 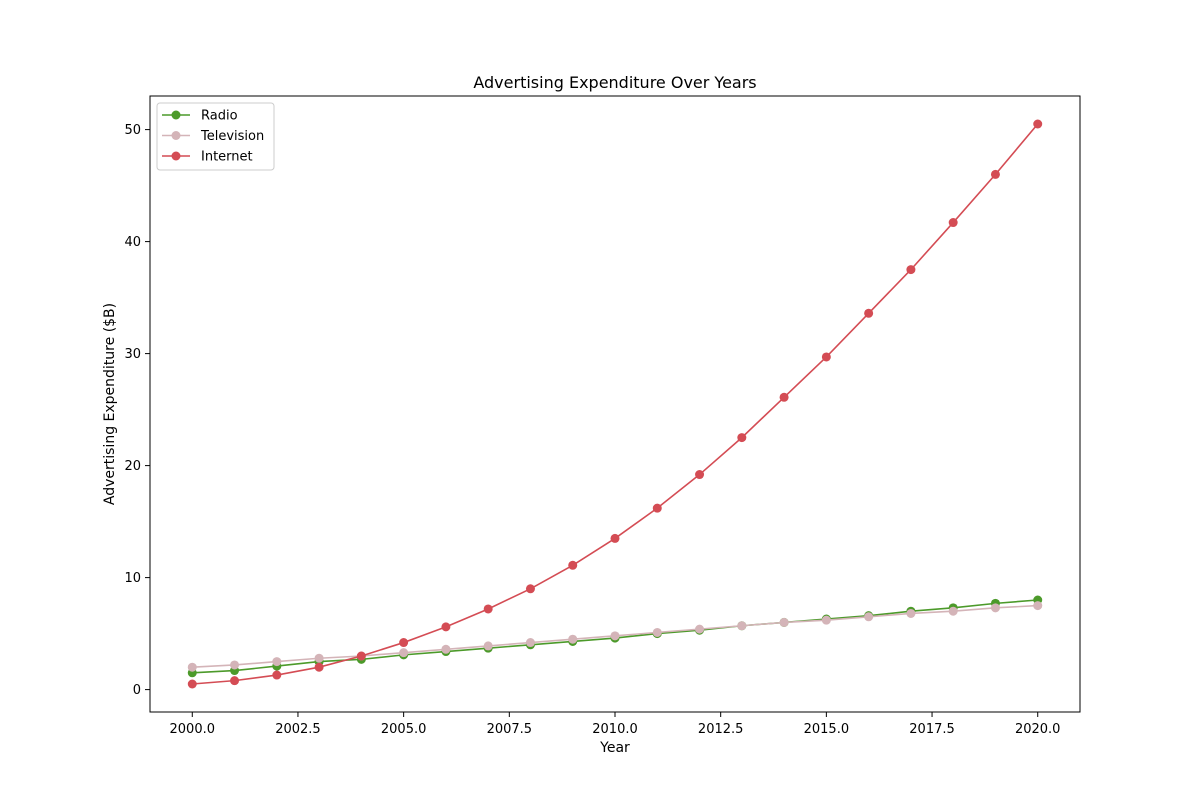 I want to click on y-tick-label: 40, so click(x=132, y=242).